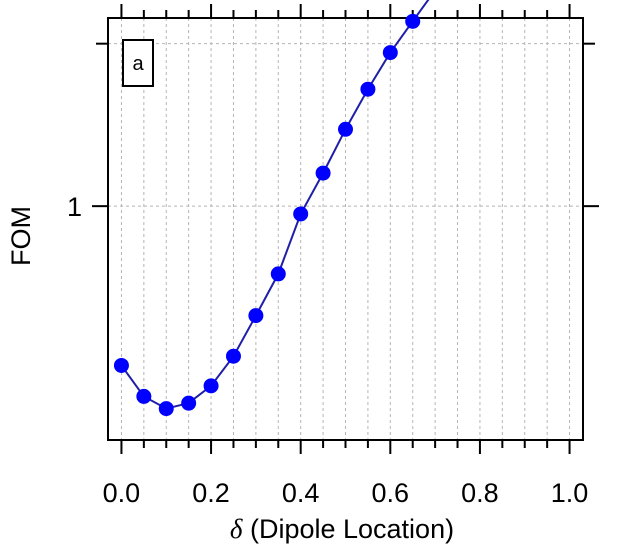 The width and height of the screenshot is (644, 548). What do you see at coordinates (391, 493) in the screenshot?
I see `x-tick-label: 0.6` at bounding box center [391, 493].